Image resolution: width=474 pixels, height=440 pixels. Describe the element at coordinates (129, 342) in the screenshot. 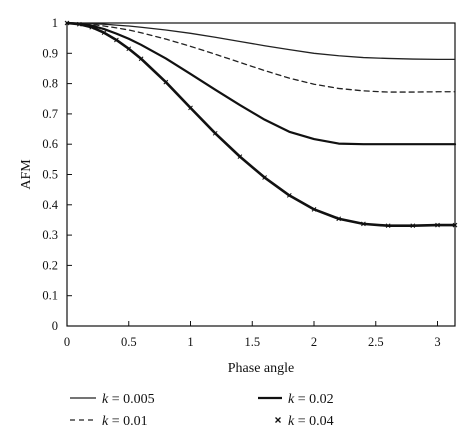

I see `x-tick-label: 0.5` at that location.